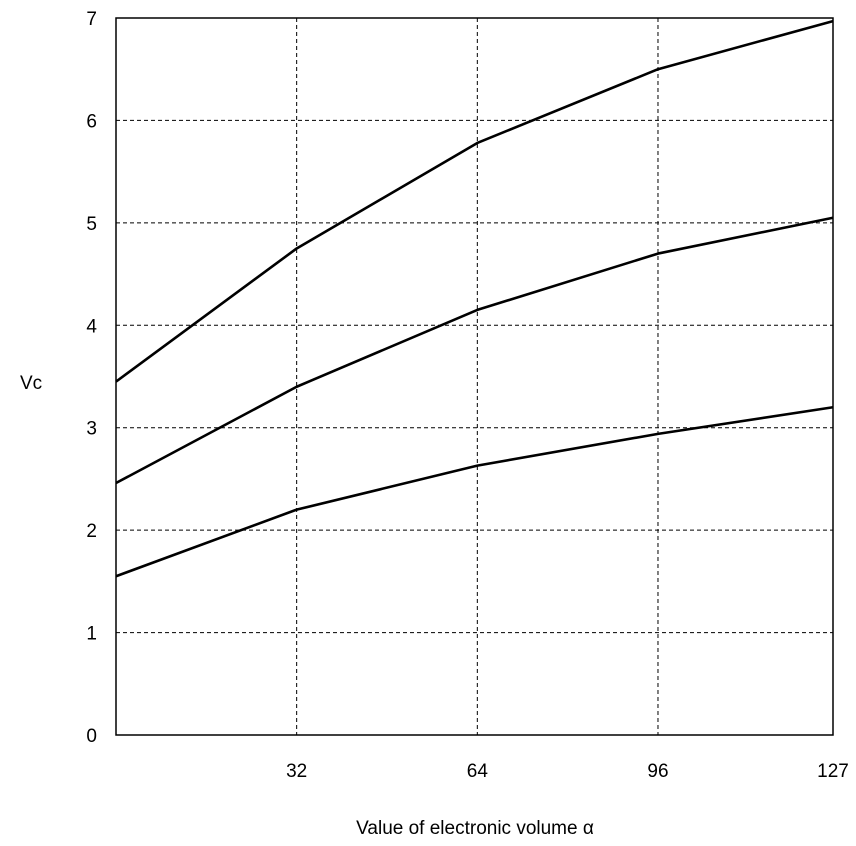 Image resolution: width=856 pixels, height=846 pixels. What do you see at coordinates (91, 736) in the screenshot?
I see `y-tick-label: 0` at bounding box center [91, 736].